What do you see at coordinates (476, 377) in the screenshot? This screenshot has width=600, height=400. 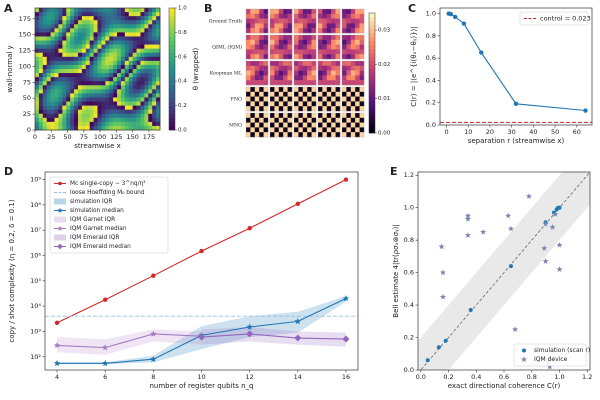 I see `x-tick-label: 0.4` at bounding box center [476, 377].